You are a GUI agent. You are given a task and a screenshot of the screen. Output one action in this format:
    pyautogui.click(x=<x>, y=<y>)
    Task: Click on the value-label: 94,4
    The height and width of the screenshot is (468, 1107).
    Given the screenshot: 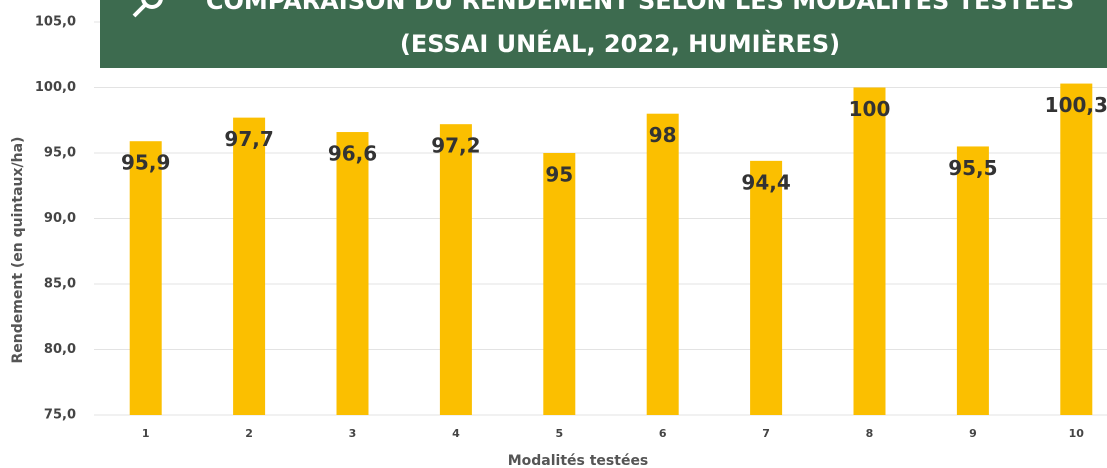 What is the action you would take?
    pyautogui.click(x=765, y=182)
    